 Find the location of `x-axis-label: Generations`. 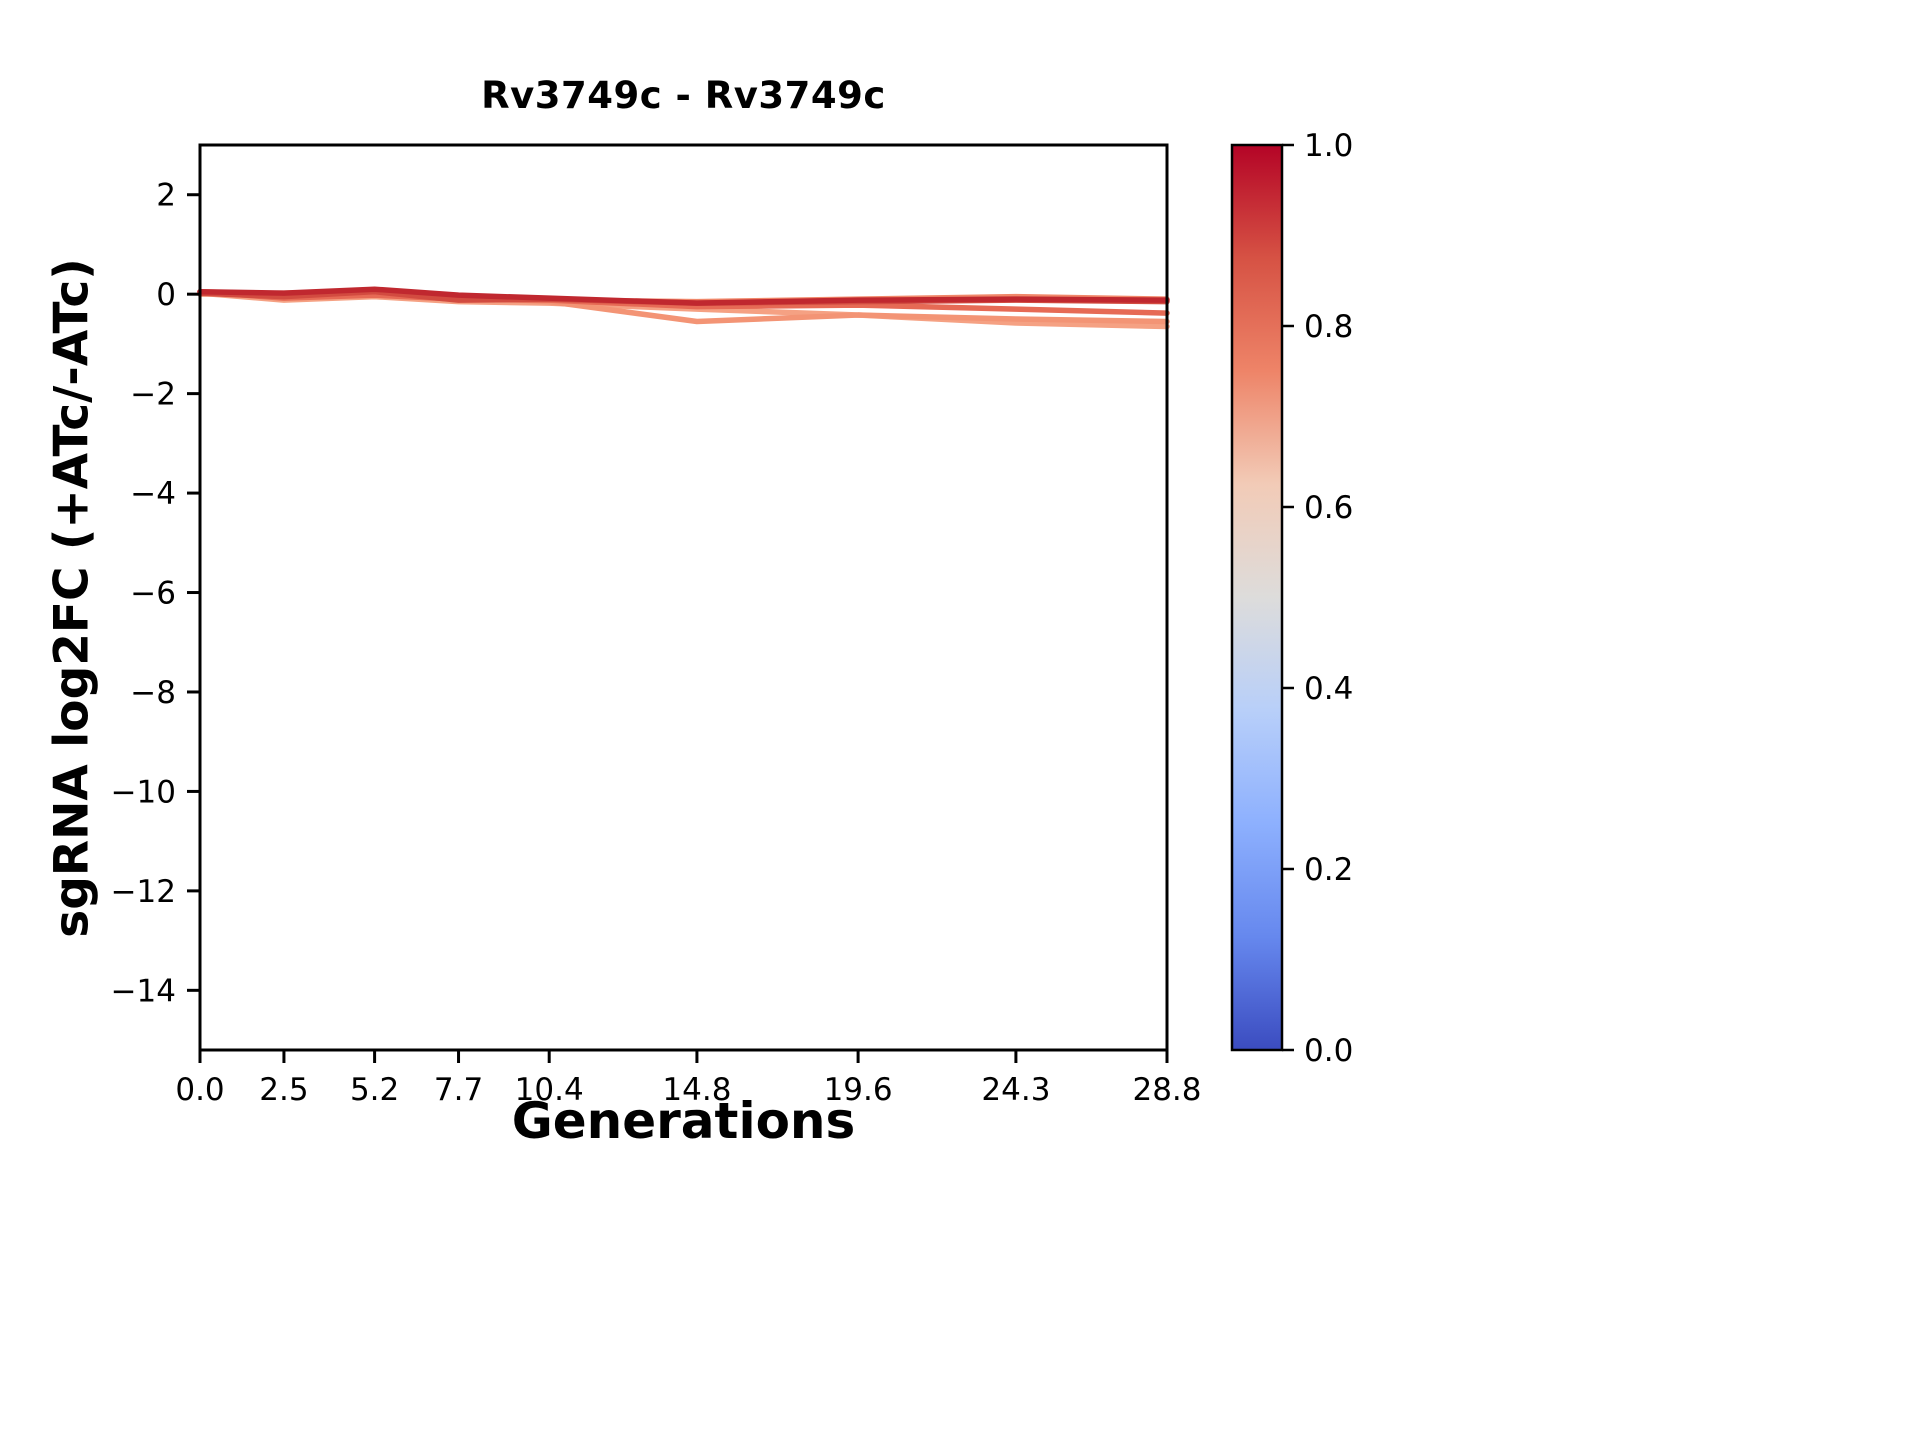

x-axis-label: Generations is located at coordinates (683, 1121).